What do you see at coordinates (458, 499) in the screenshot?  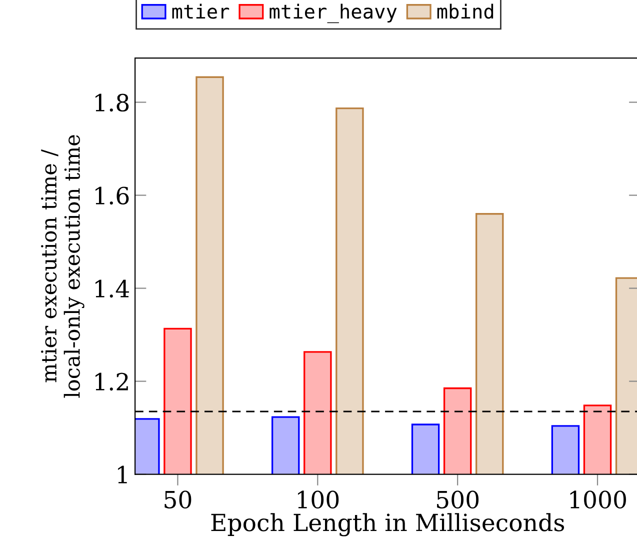 I see `x-tick-label: 500` at bounding box center [458, 499].